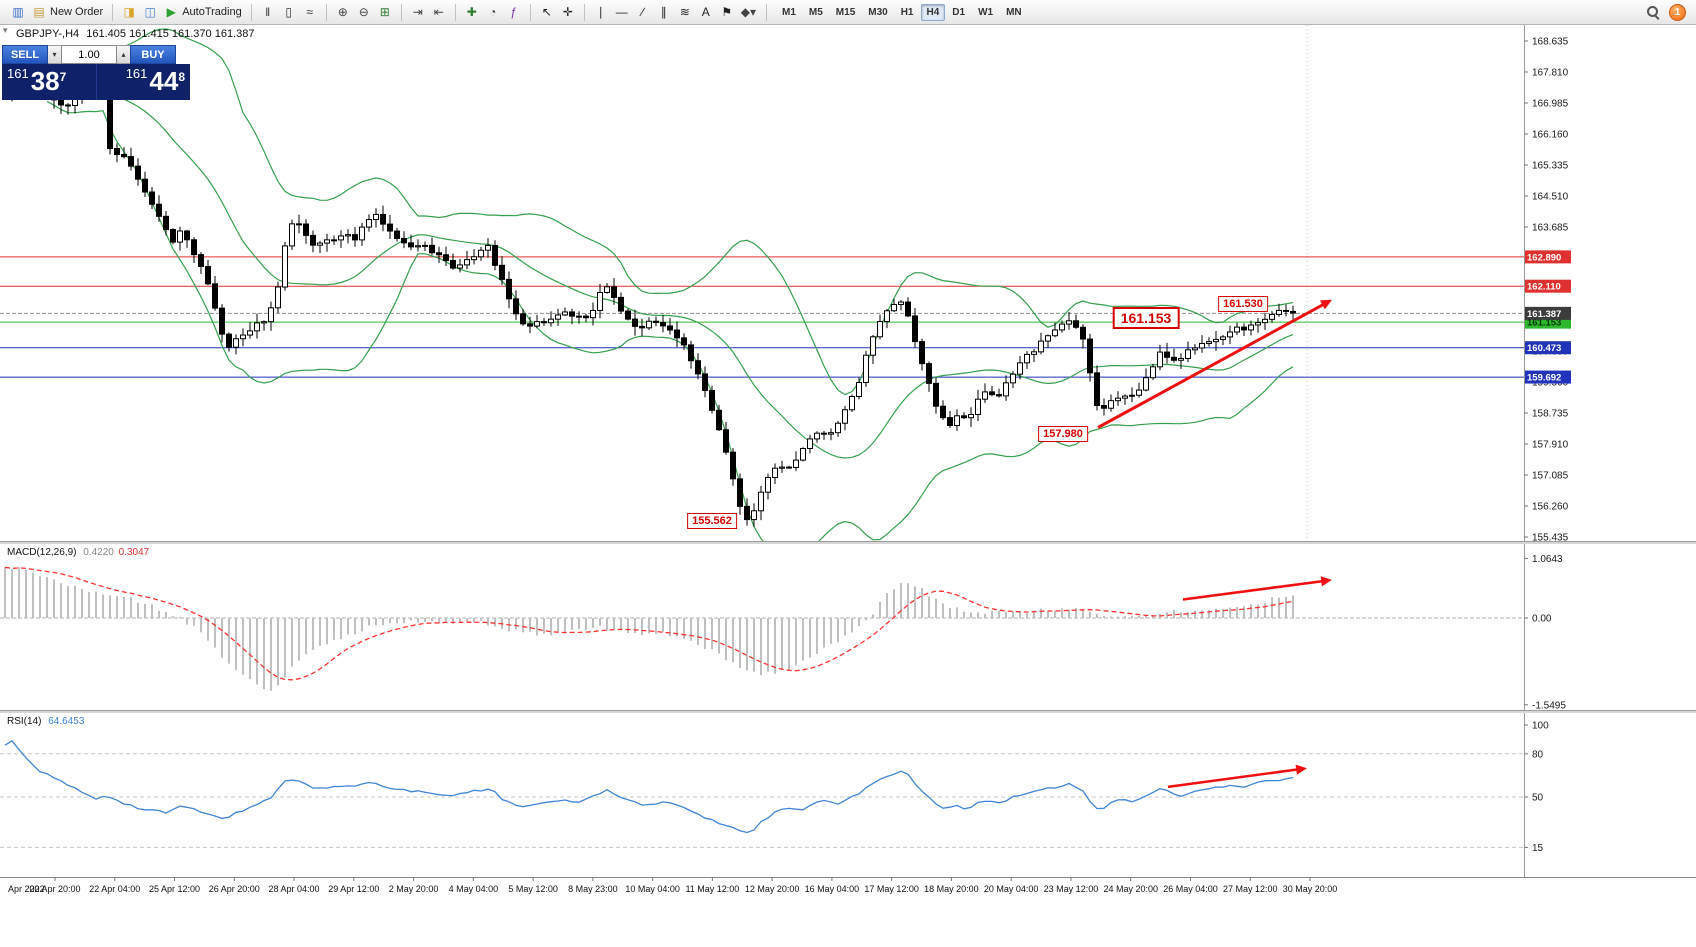  I want to click on line-chart-icon: ≈, so click(310, 12).